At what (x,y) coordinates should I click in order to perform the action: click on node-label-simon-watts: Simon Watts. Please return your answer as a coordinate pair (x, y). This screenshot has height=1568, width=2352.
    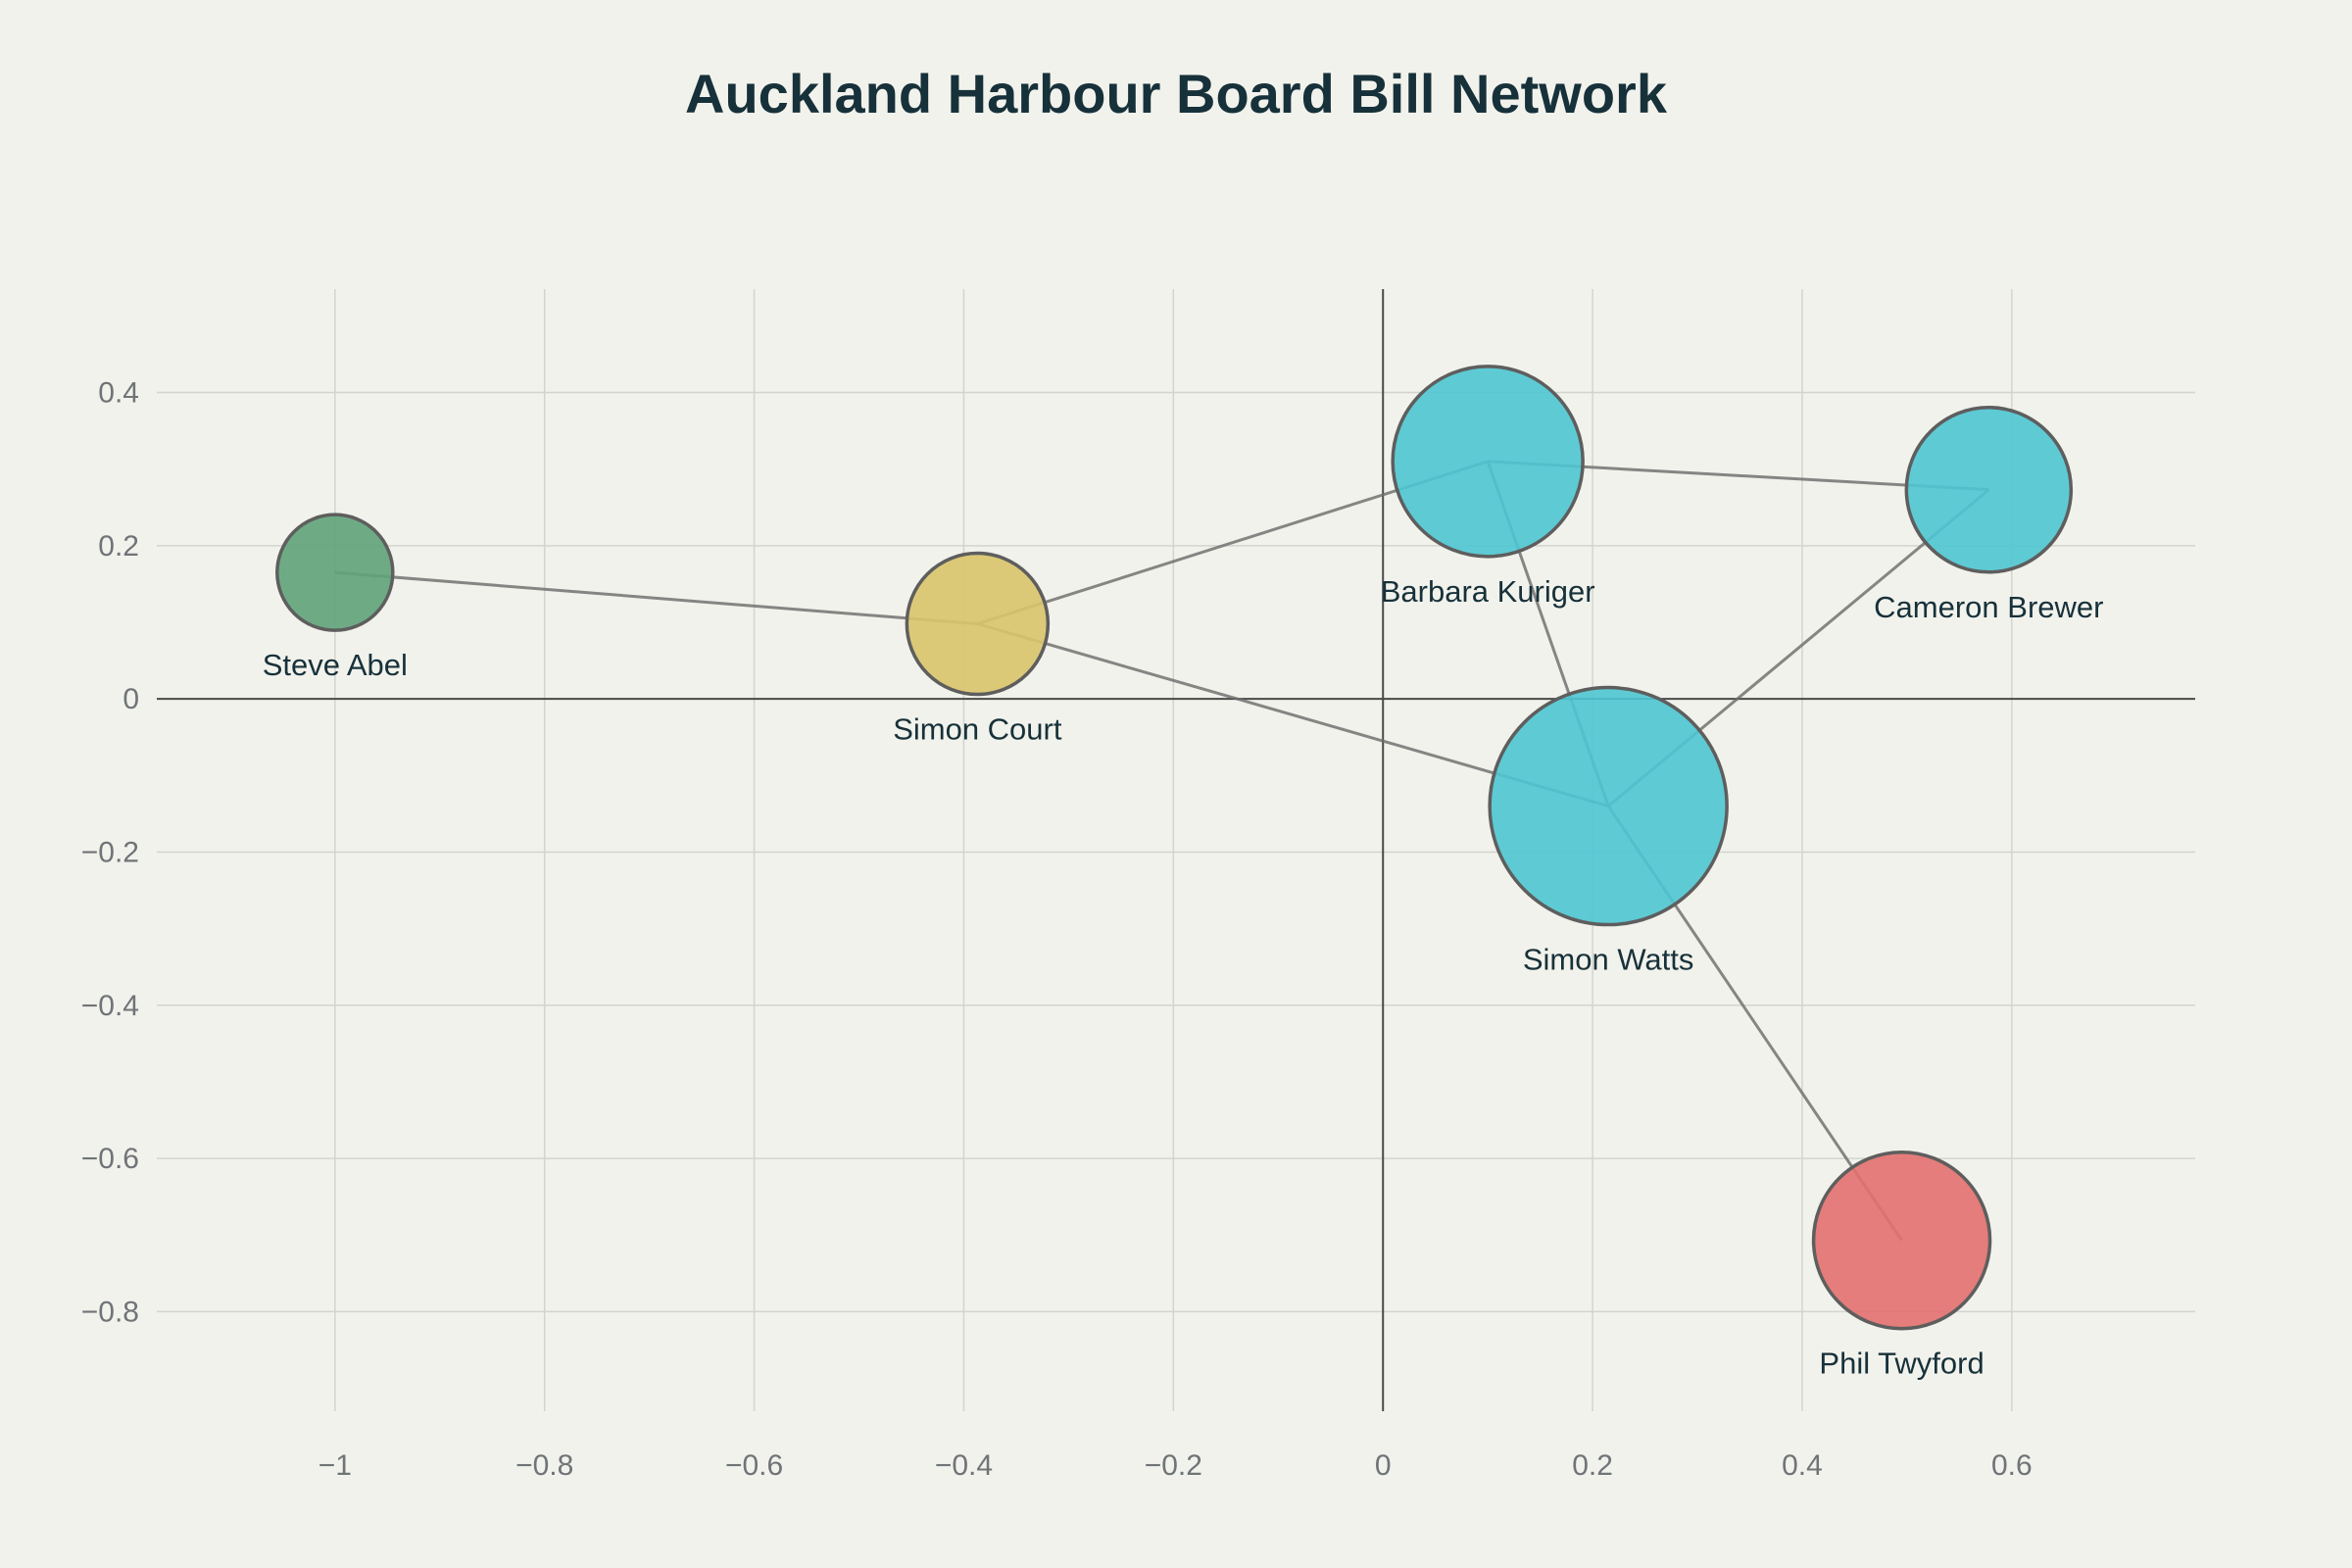
    Looking at the image, I should click on (1608, 960).